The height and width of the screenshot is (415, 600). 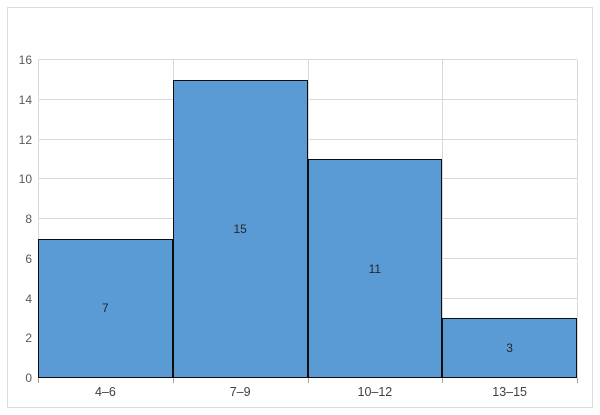 I want to click on bar-data-label: 15, so click(x=240, y=228).